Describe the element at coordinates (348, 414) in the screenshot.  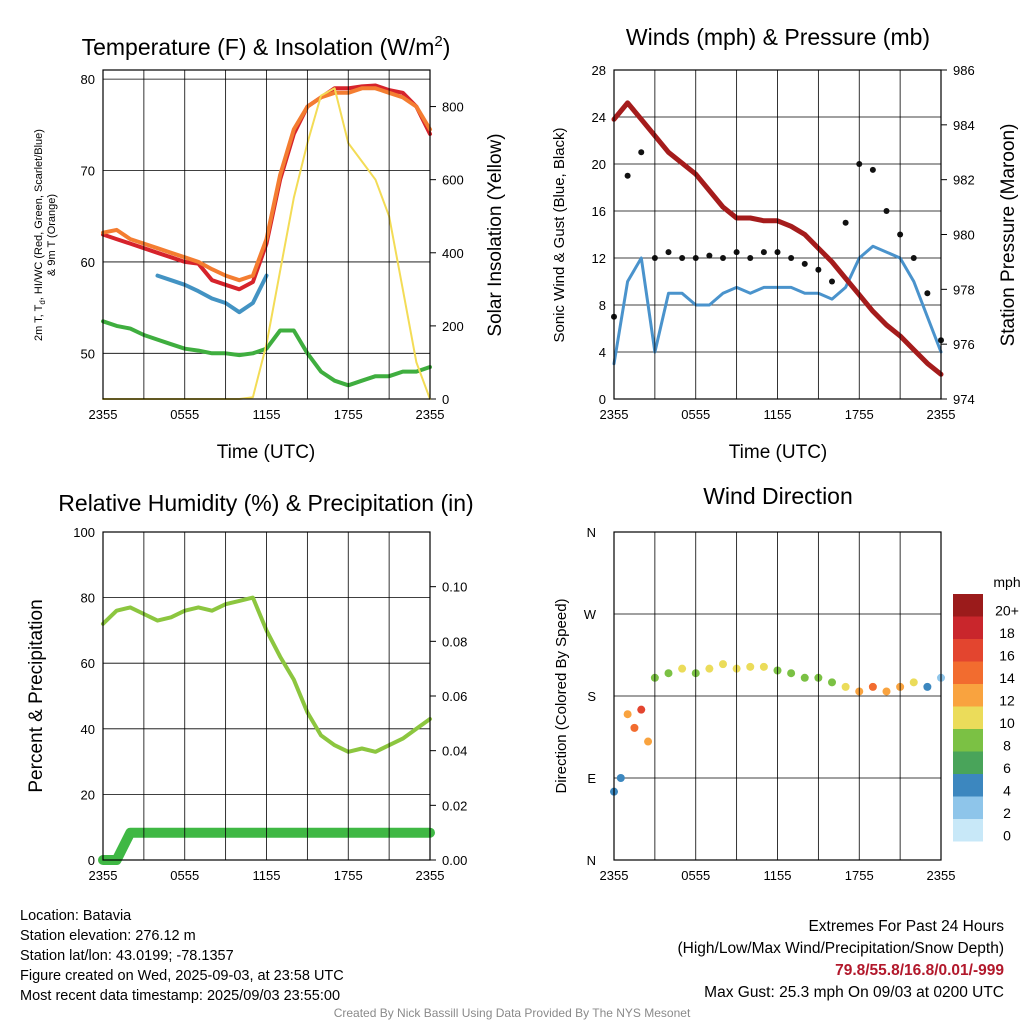
I see `temperature-xtick-label: 1755` at that location.